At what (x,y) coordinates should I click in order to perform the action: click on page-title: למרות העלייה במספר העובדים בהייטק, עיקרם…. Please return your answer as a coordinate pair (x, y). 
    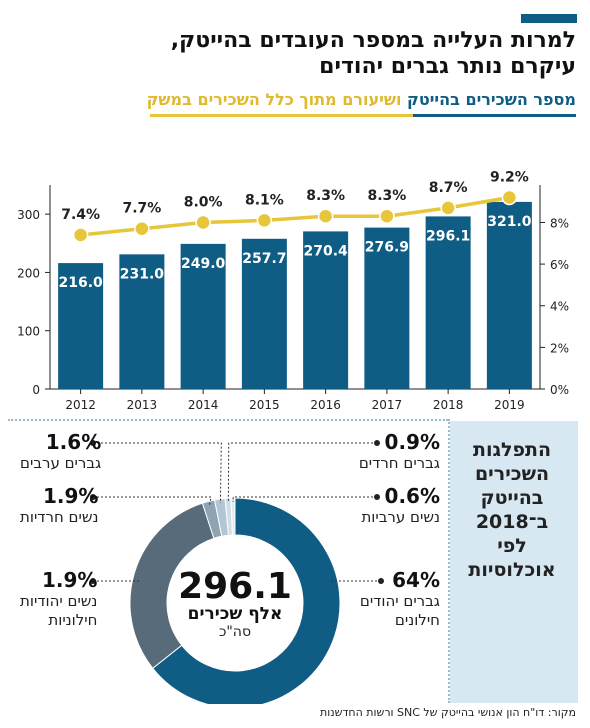
    Looking at the image, I should click on (296, 54).